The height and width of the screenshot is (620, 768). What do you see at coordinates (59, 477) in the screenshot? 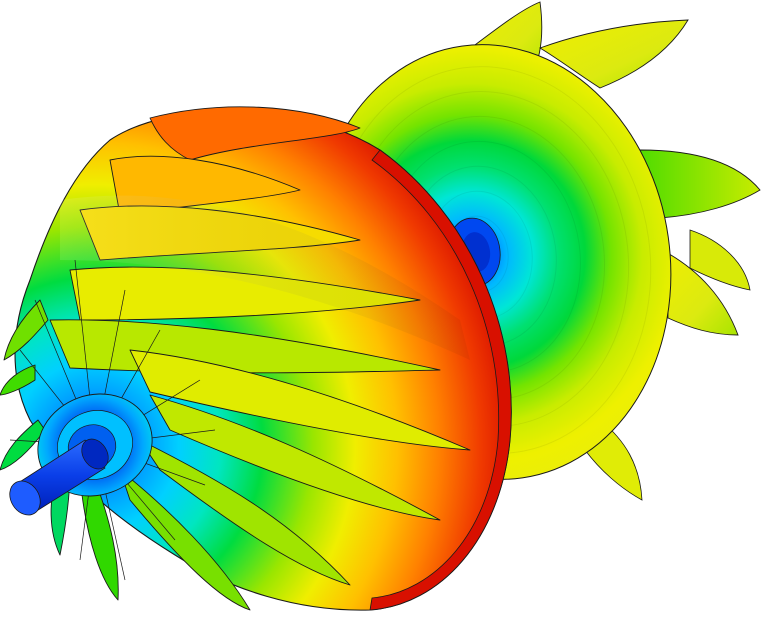
I see `shaft` at bounding box center [59, 477].